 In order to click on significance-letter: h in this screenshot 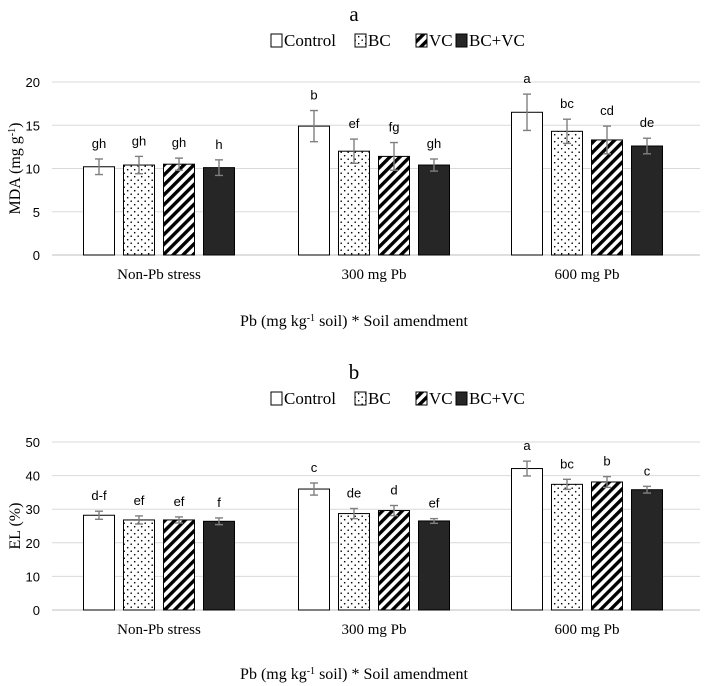, I will do `click(218, 144)`.